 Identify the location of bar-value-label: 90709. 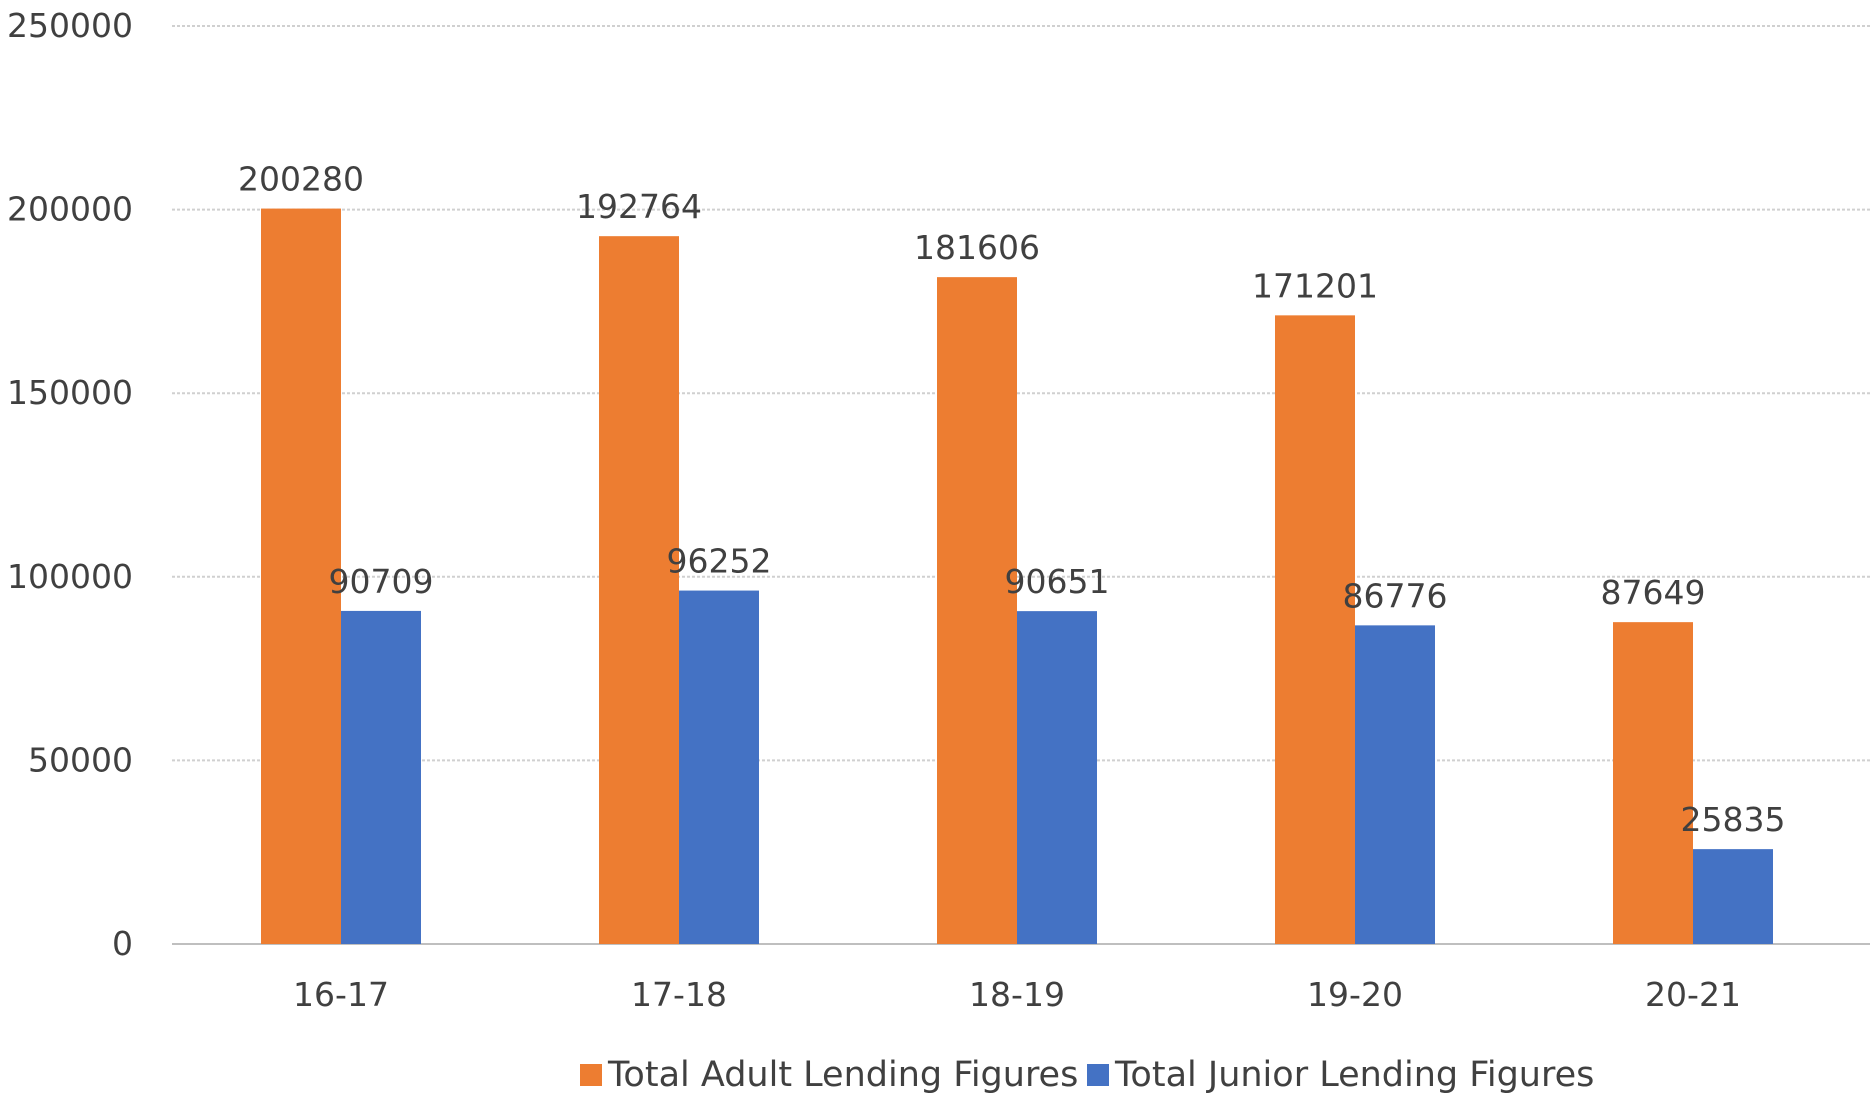
(381, 581).